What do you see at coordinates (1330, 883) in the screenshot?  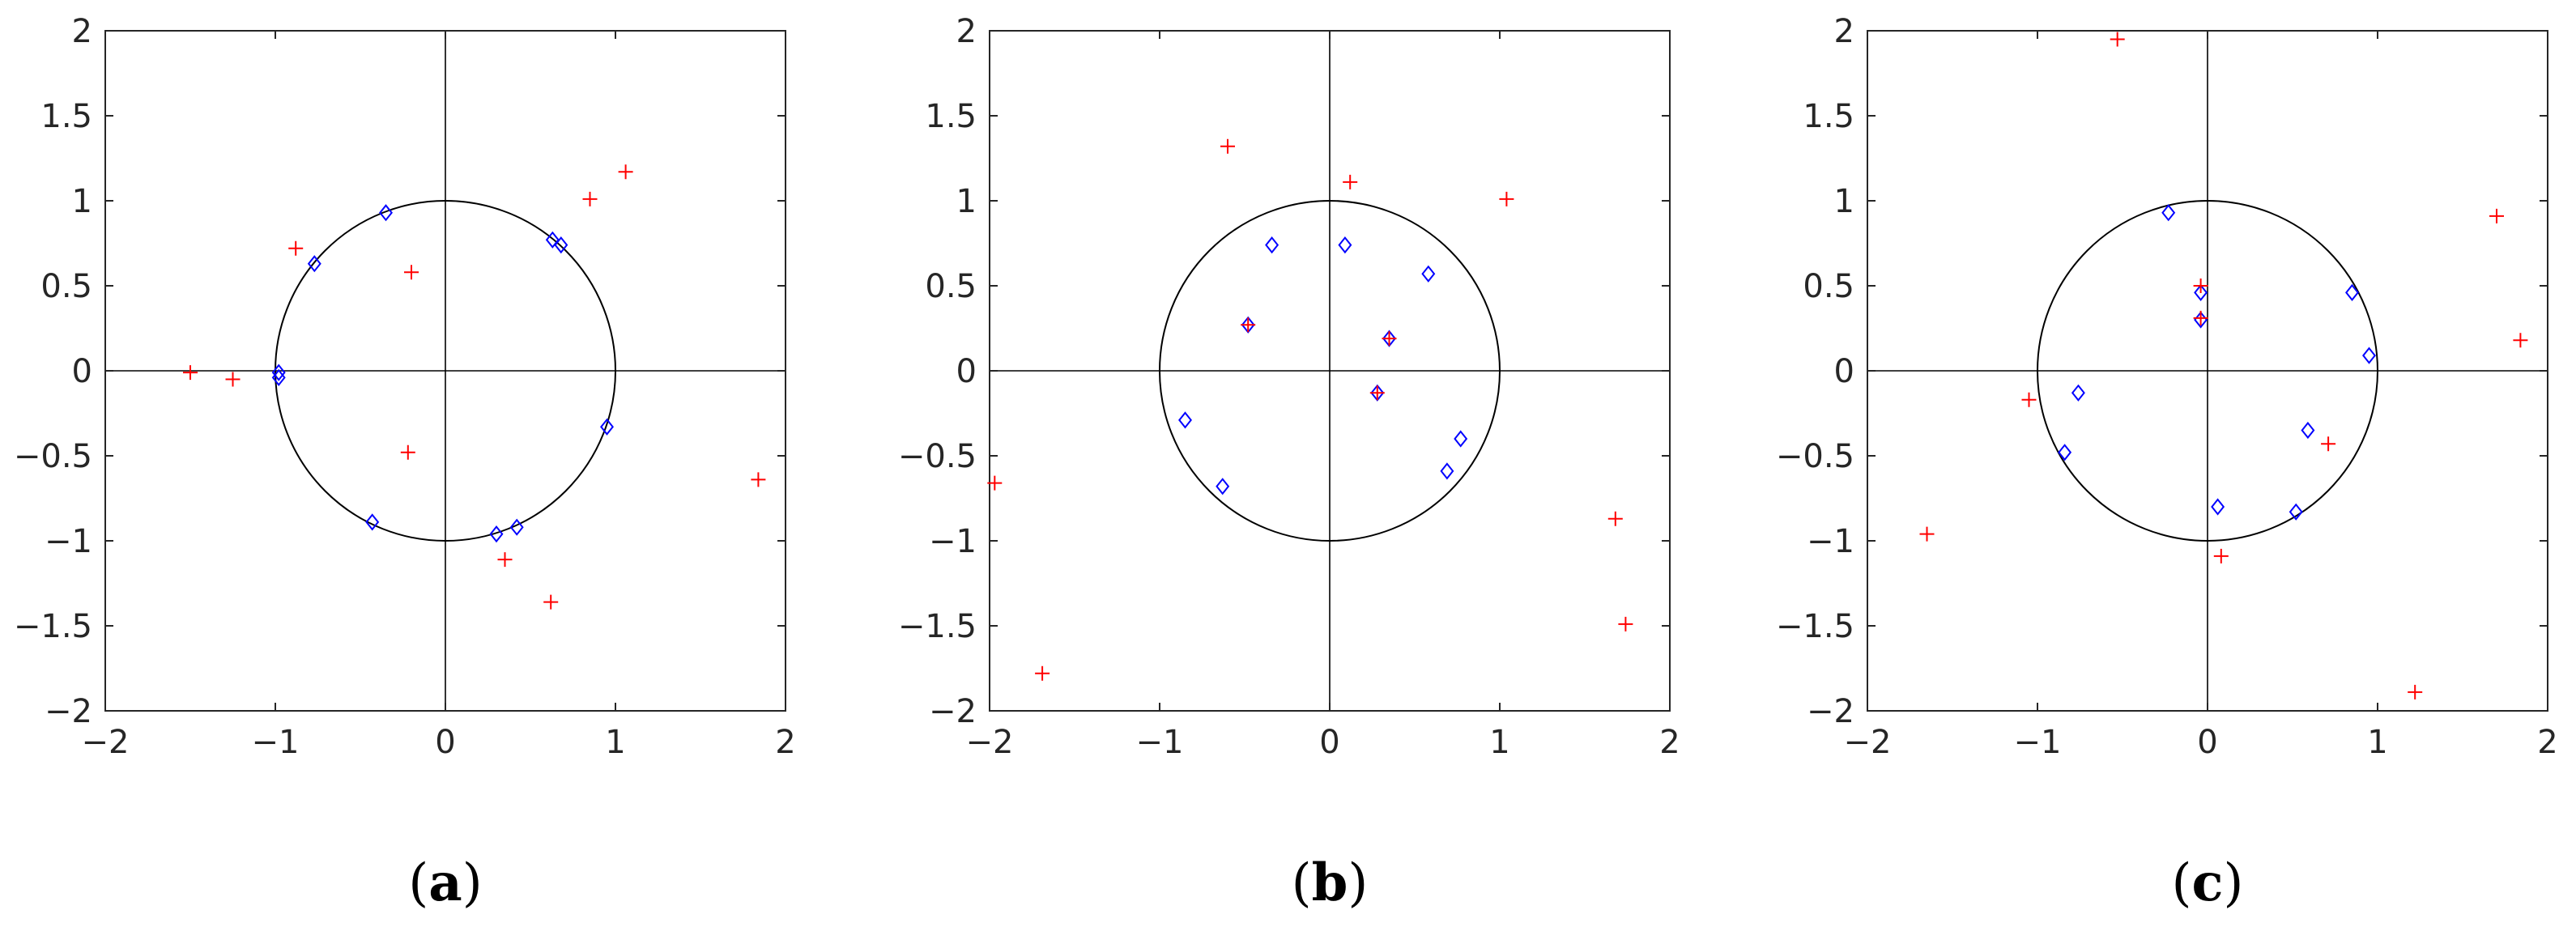 I see `panel-label: (b)` at bounding box center [1330, 883].